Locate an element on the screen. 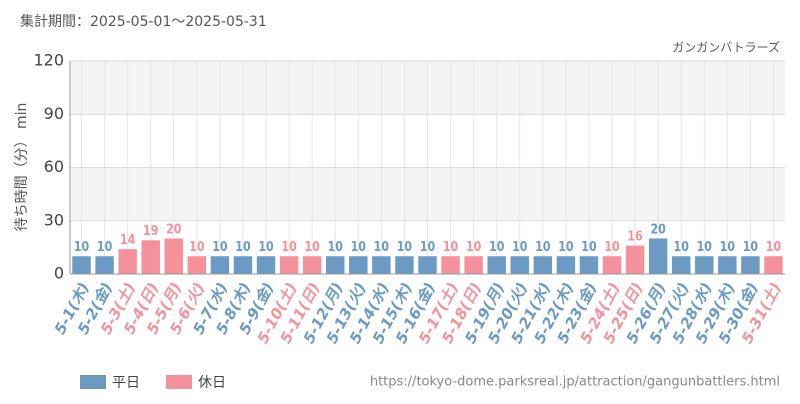  y-tick-label: 30 is located at coordinates (54, 219).